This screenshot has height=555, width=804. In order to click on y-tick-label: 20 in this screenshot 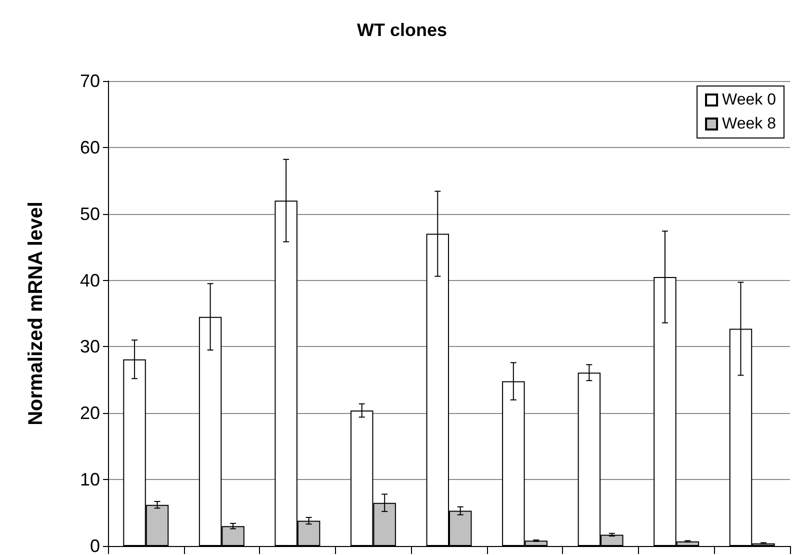, I will do `click(90, 413)`.